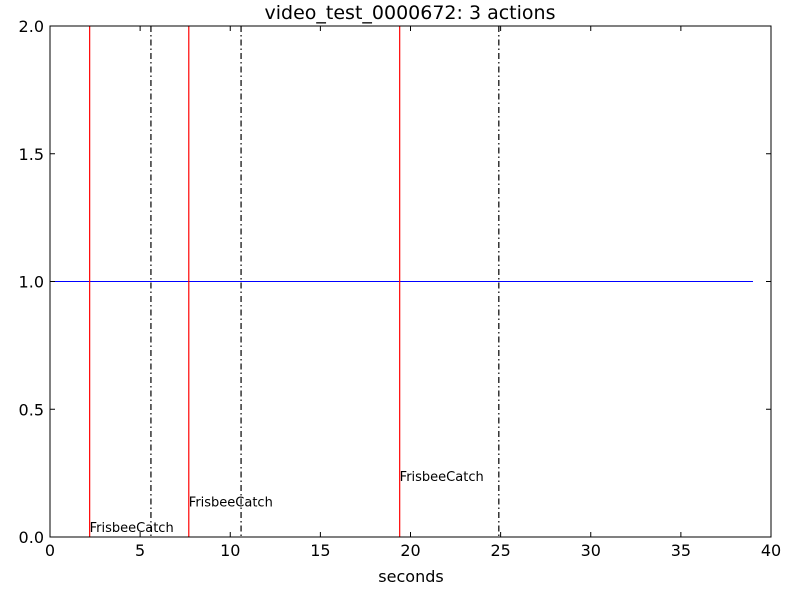 This screenshot has width=800, height=600. I want to click on y-tick-label-1: 0.5, so click(31, 409).